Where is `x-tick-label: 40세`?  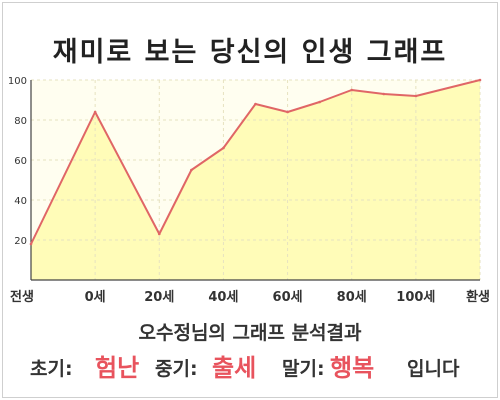 x-tick-label: 40세 is located at coordinates (223, 297).